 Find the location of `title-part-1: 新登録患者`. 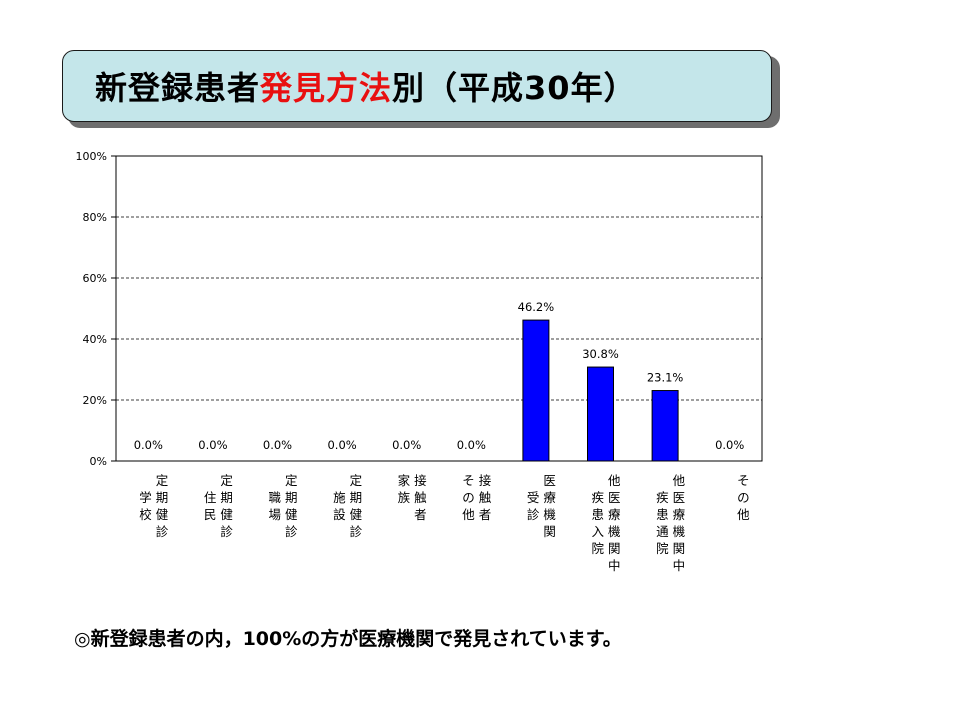

title-part-1: 新登録患者 is located at coordinates (178, 88).